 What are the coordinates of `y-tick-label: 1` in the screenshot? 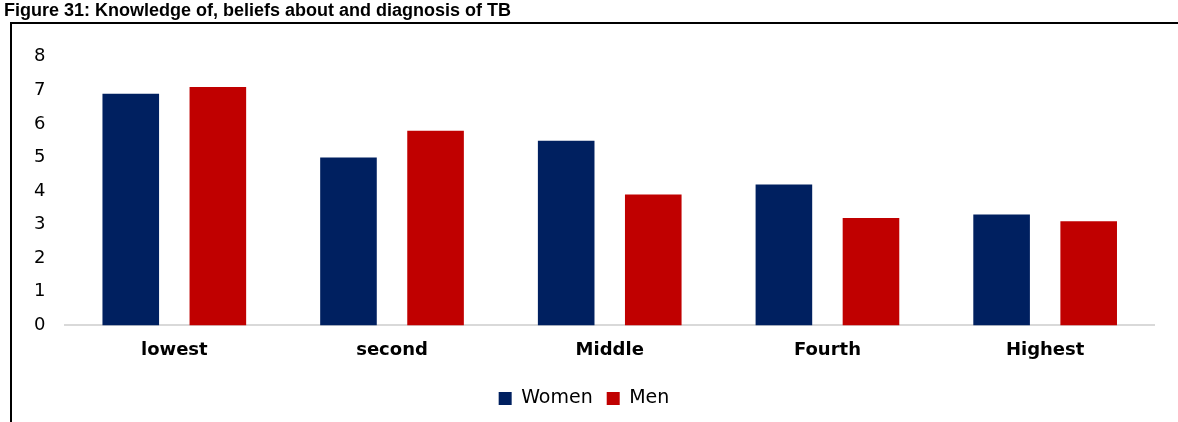 It's located at (40, 290).